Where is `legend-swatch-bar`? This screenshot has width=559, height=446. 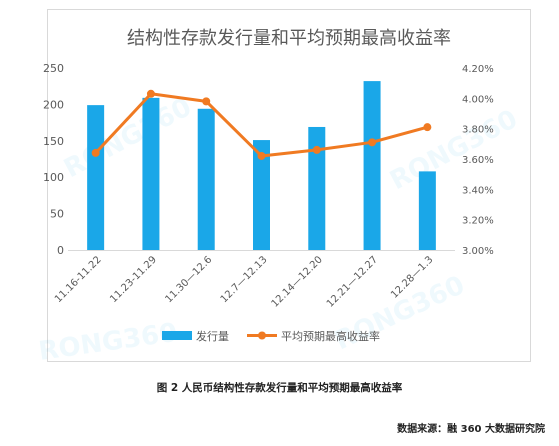 legend-swatch-bar is located at coordinates (177, 335).